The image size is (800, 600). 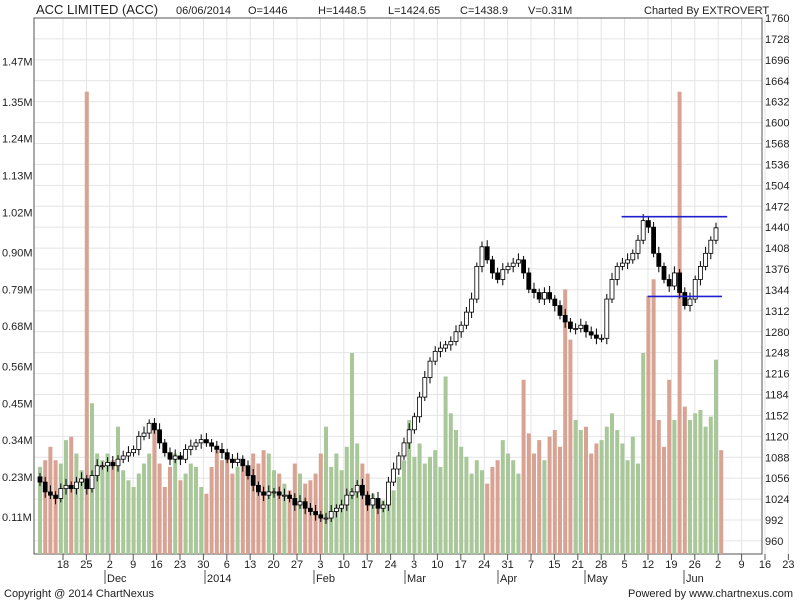 What do you see at coordinates (17, 327) in the screenshot?
I see `volume-tick-label: 0.68M` at bounding box center [17, 327].